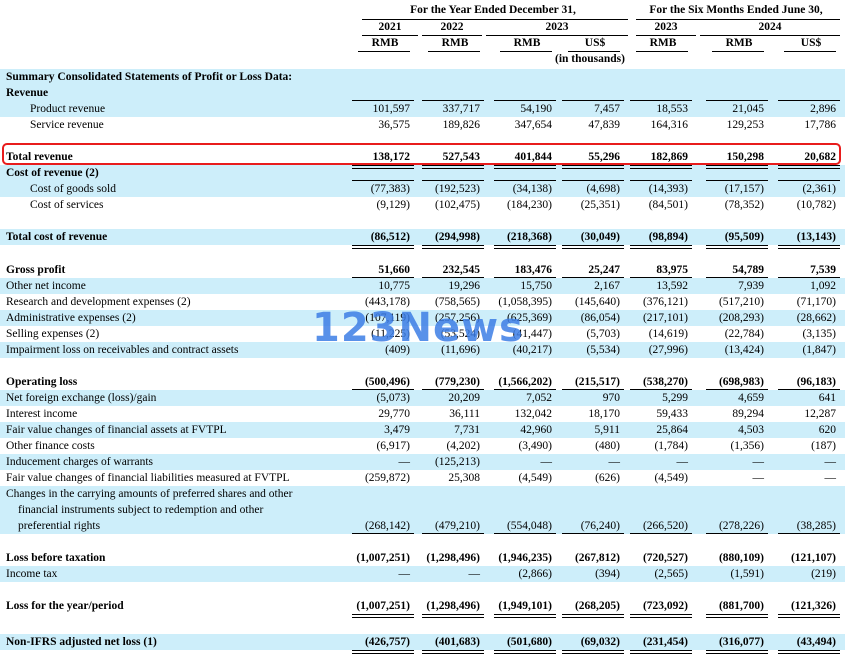 This screenshot has width=850, height=654. What do you see at coordinates (675, 398) in the screenshot?
I see `value-cell: 5,299` at bounding box center [675, 398].